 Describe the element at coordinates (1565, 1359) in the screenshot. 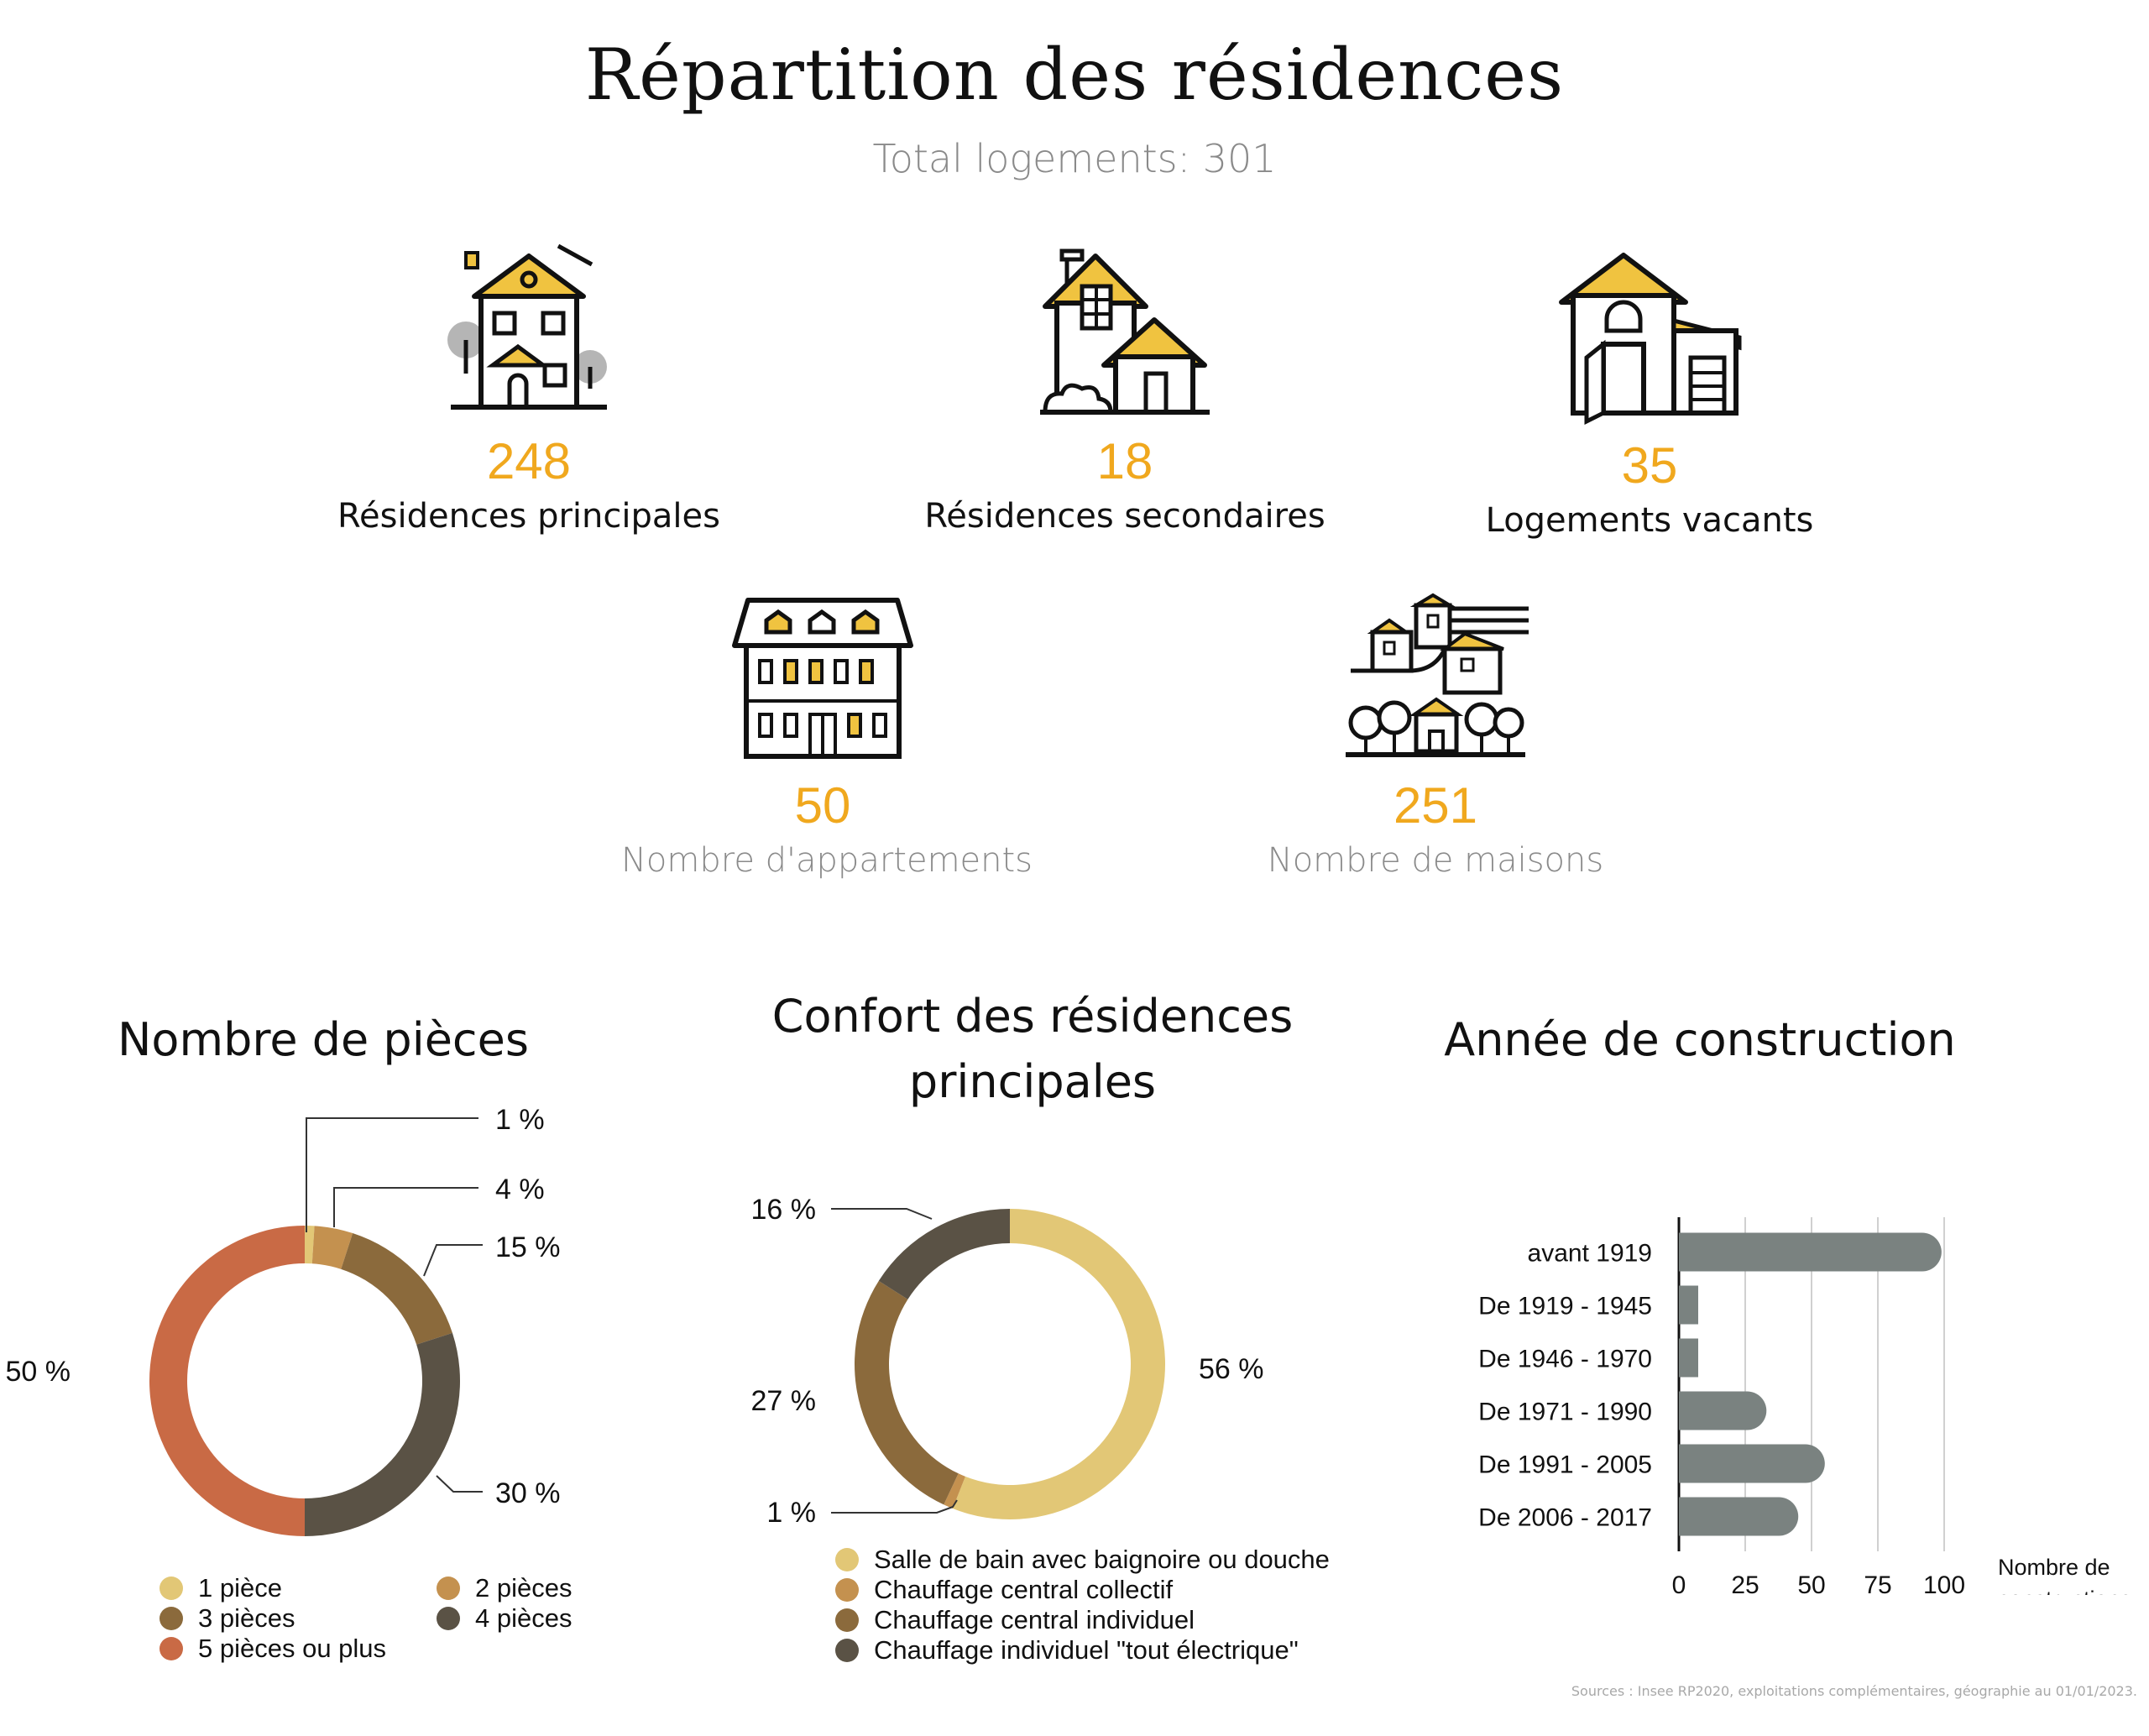

I see `category-label: De 1946 - 1970` at that location.